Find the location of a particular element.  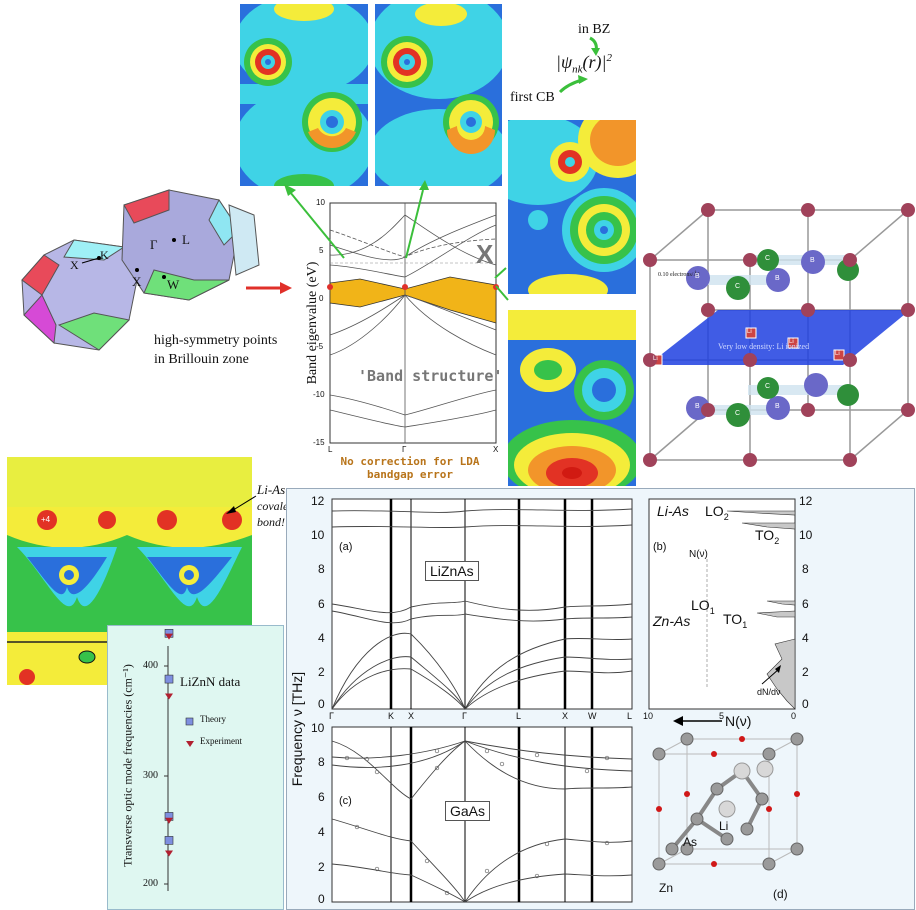

band-tick-0: 0 is located at coordinates (321, 298).